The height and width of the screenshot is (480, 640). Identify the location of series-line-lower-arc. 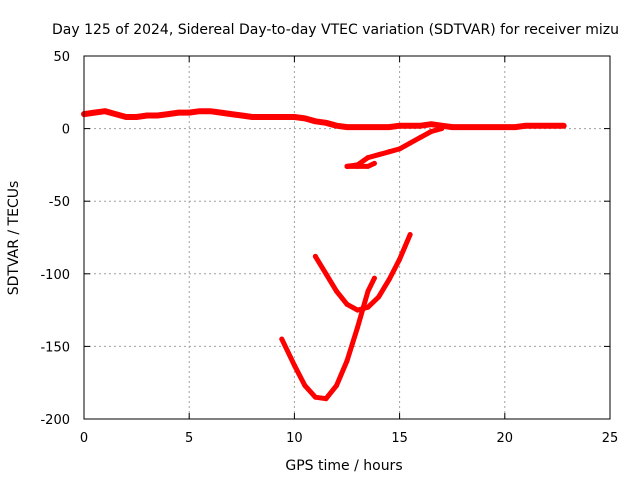
(328, 338).